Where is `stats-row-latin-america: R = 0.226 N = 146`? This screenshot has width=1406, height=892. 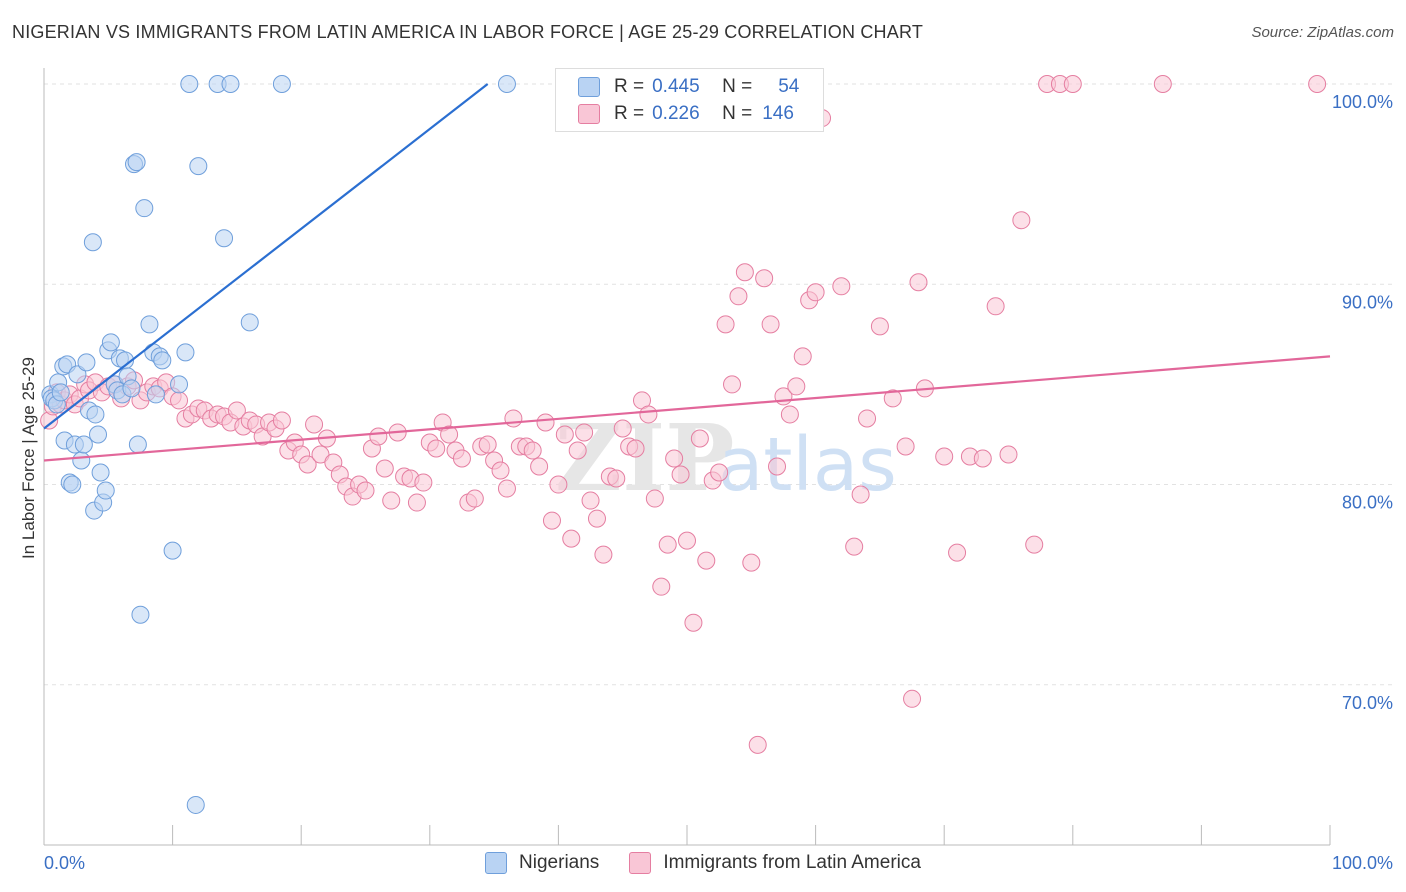
stats-row-latin-america: R = 0.226 N = 146 is located at coordinates (686, 114).